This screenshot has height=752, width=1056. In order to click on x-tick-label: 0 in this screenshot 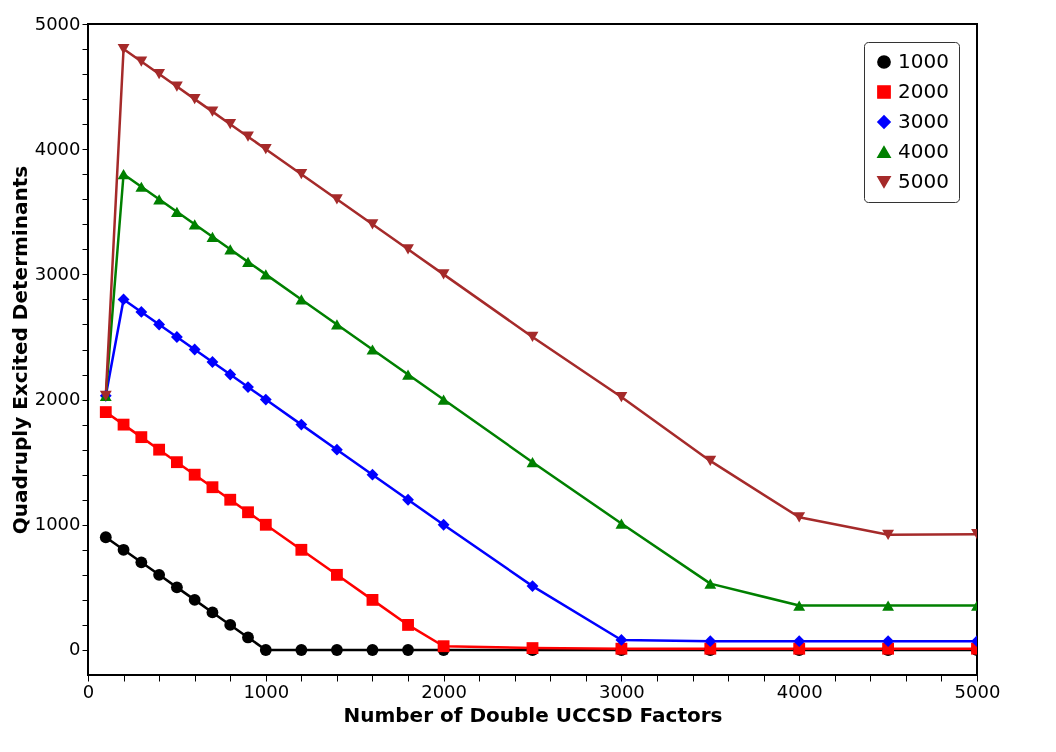, I will do `click(88, 691)`.